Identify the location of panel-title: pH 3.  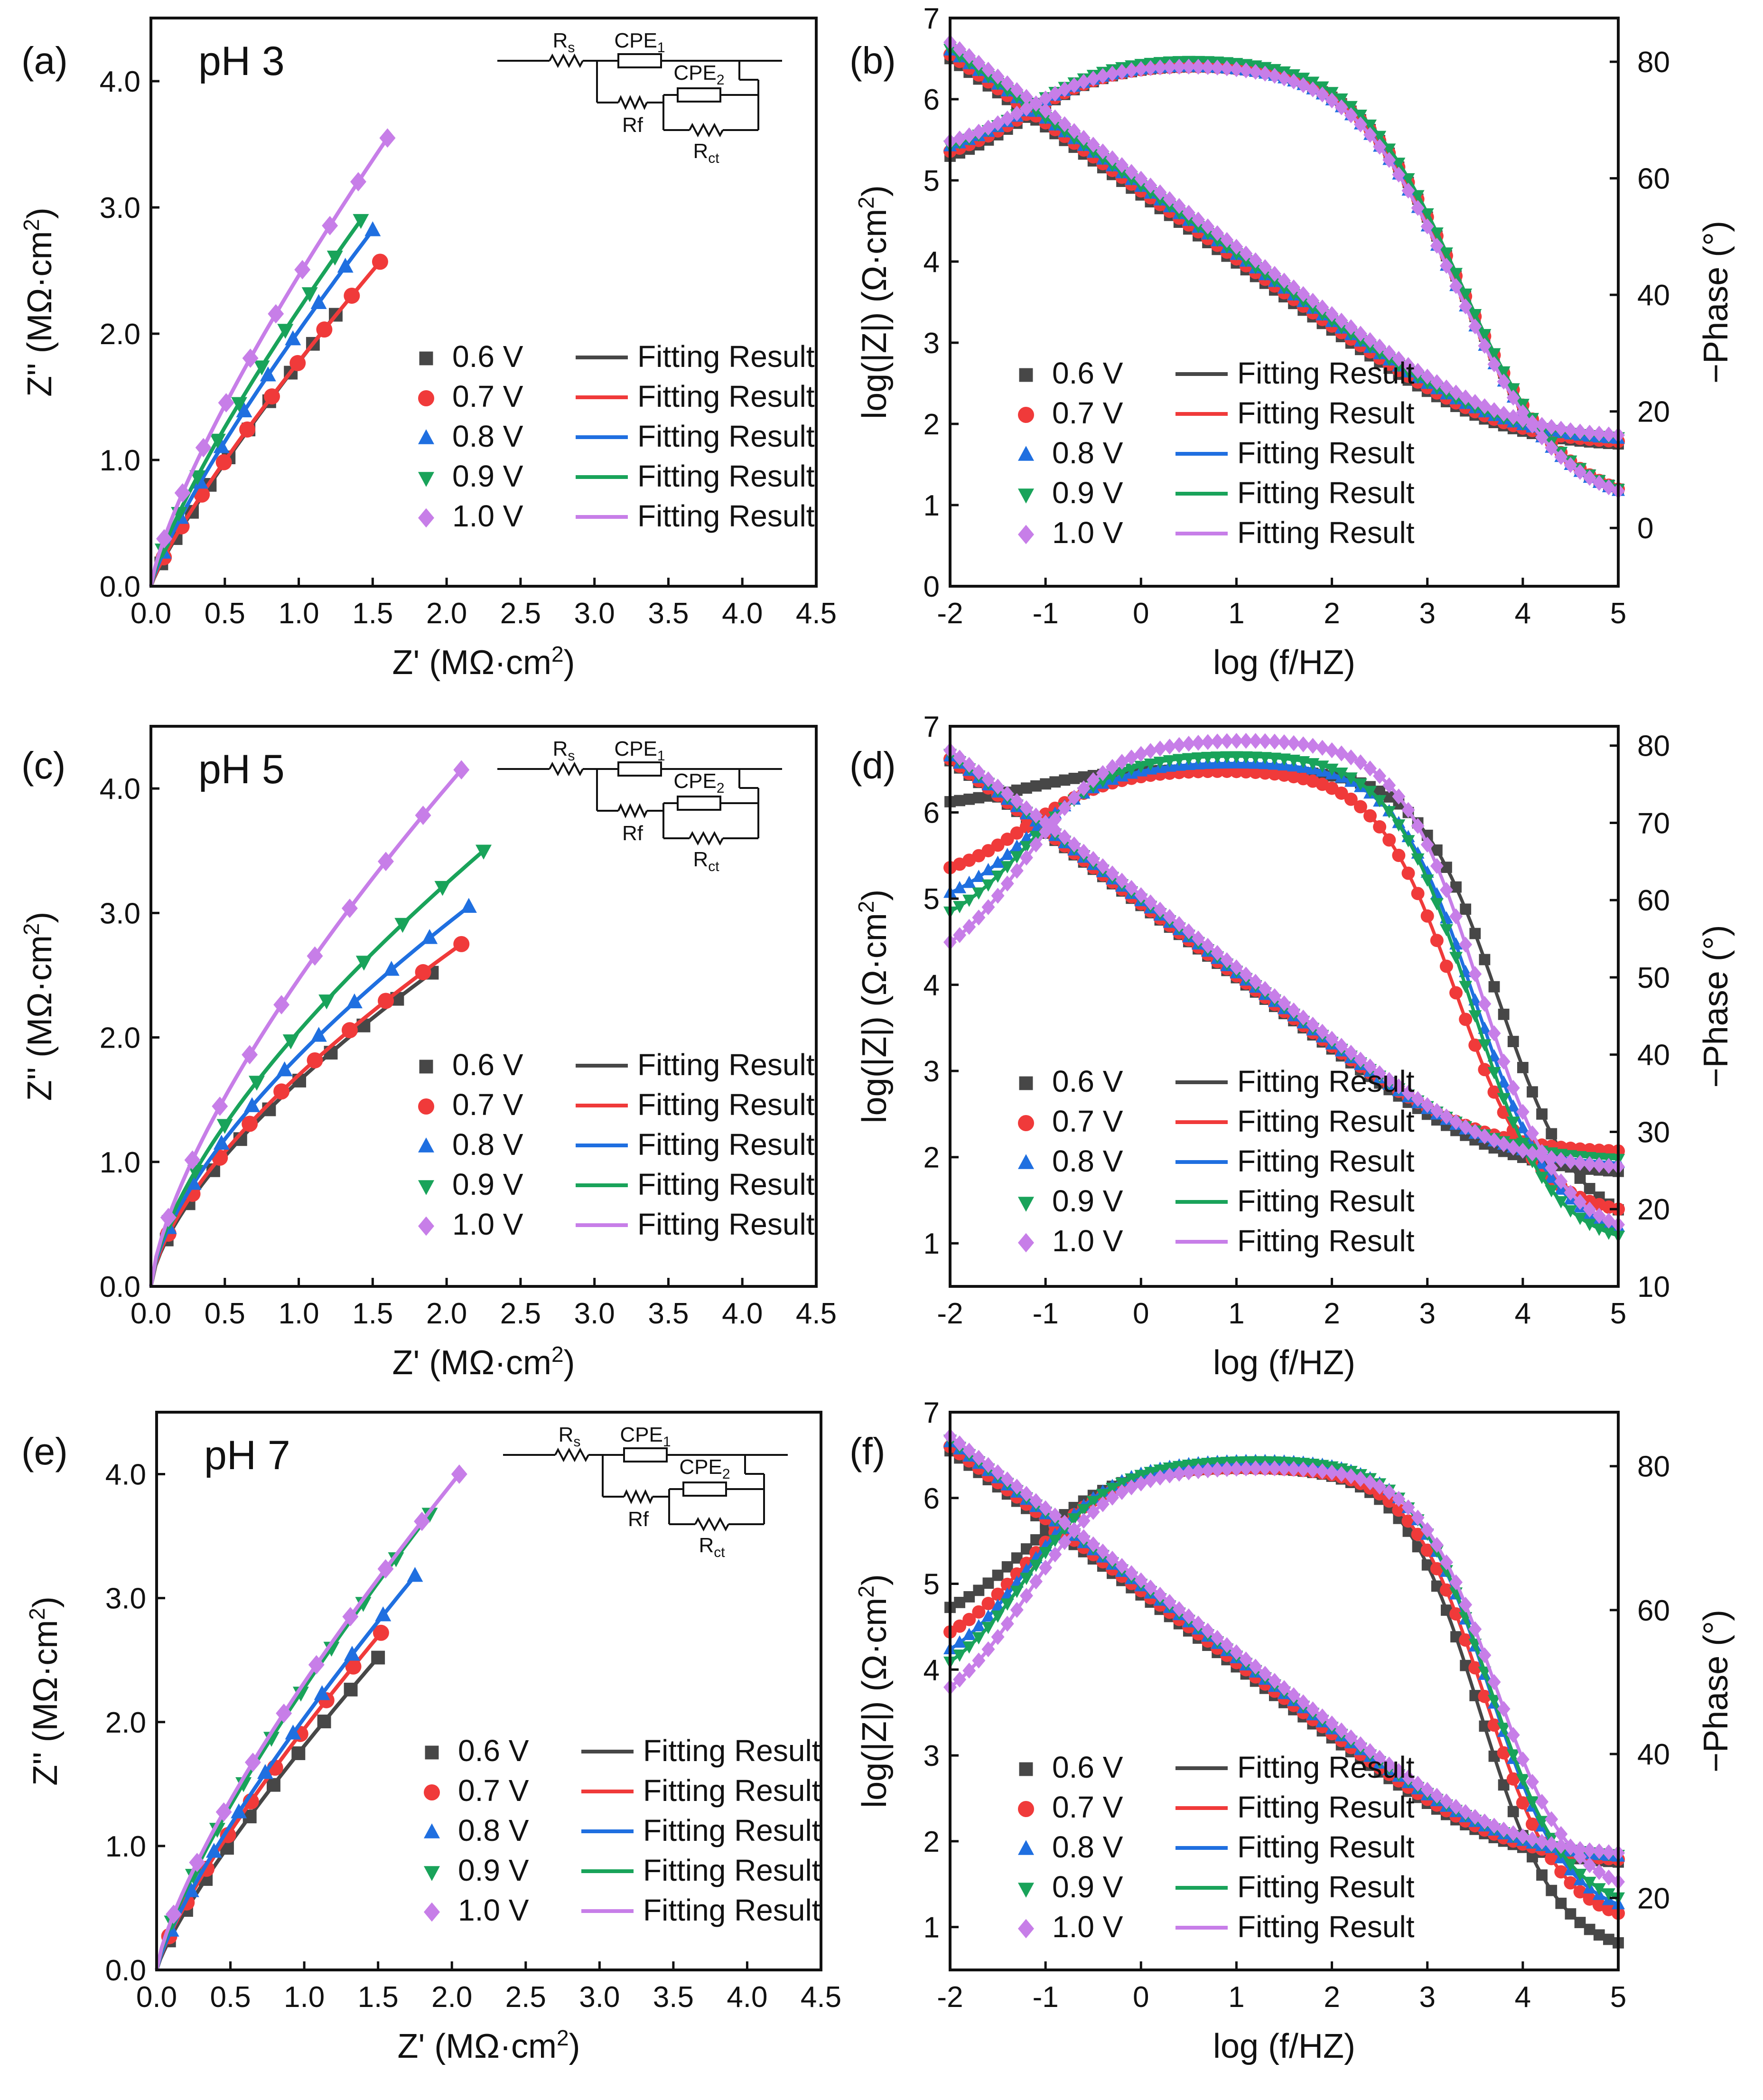
(241, 61).